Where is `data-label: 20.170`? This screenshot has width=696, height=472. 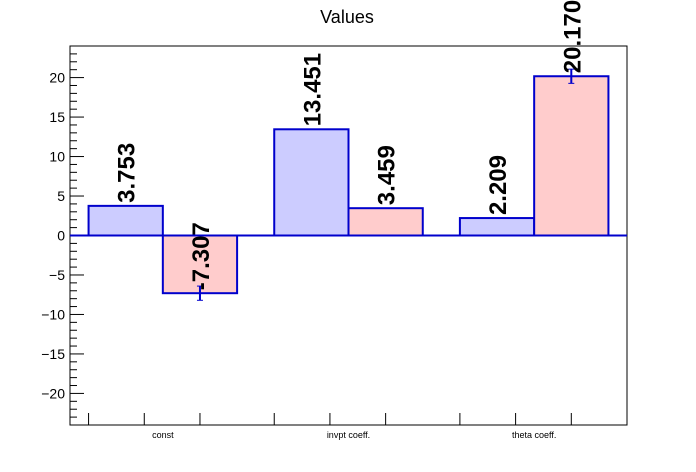
data-label: 20.170 is located at coordinates (572, 36).